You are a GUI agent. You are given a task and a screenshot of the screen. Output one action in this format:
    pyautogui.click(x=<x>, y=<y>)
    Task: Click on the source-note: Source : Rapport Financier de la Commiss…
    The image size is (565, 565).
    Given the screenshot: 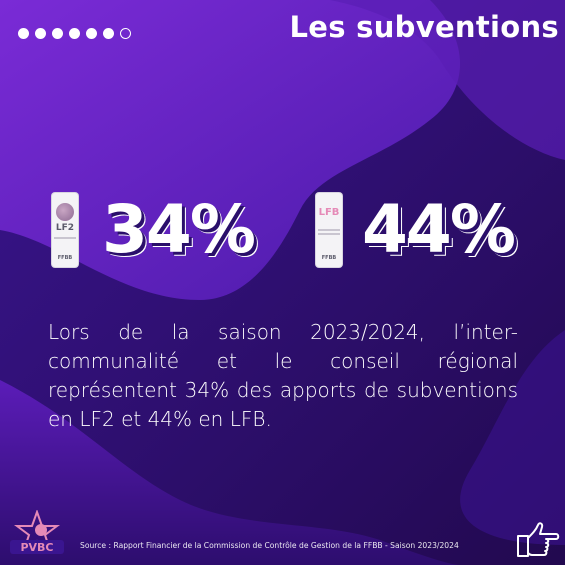 What is the action you would take?
    pyautogui.click(x=269, y=545)
    